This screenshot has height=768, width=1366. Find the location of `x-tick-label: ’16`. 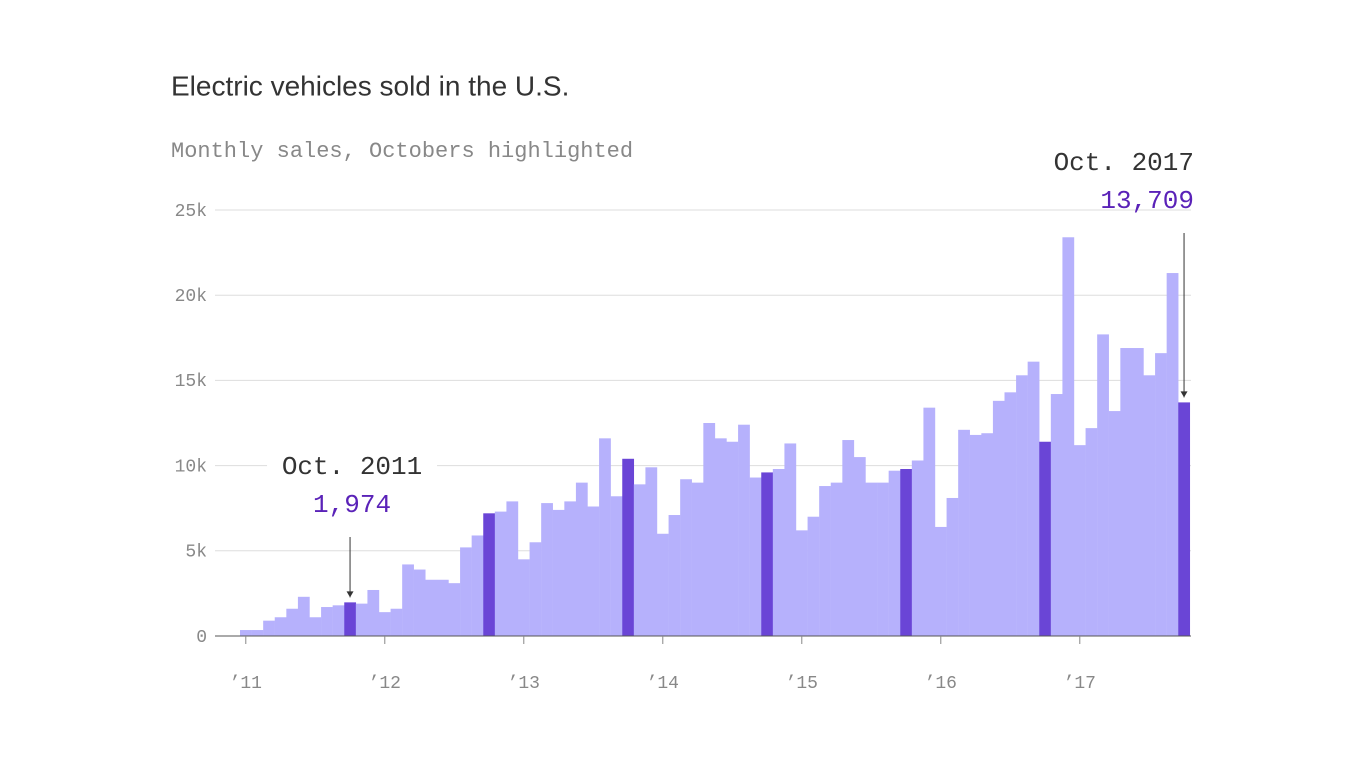

x-tick-label: ’16 is located at coordinates (941, 684).